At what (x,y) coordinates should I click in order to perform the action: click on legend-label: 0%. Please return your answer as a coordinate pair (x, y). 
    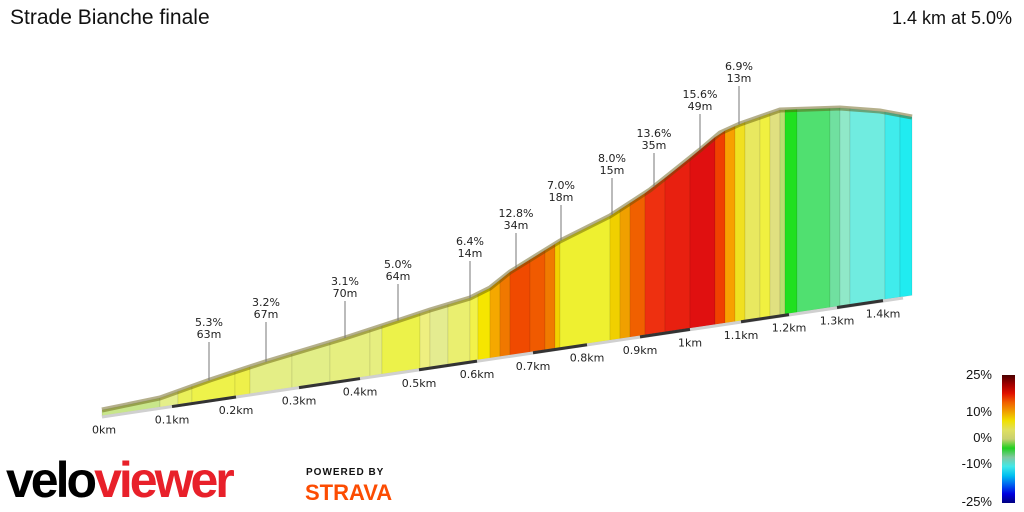
    Looking at the image, I should click on (982, 437).